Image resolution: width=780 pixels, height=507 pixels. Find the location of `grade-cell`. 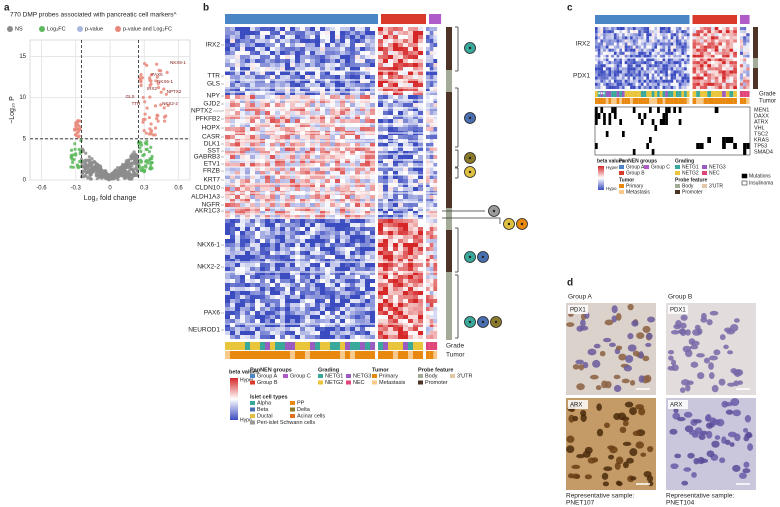

grade-cell is located at coordinates (337, 346).